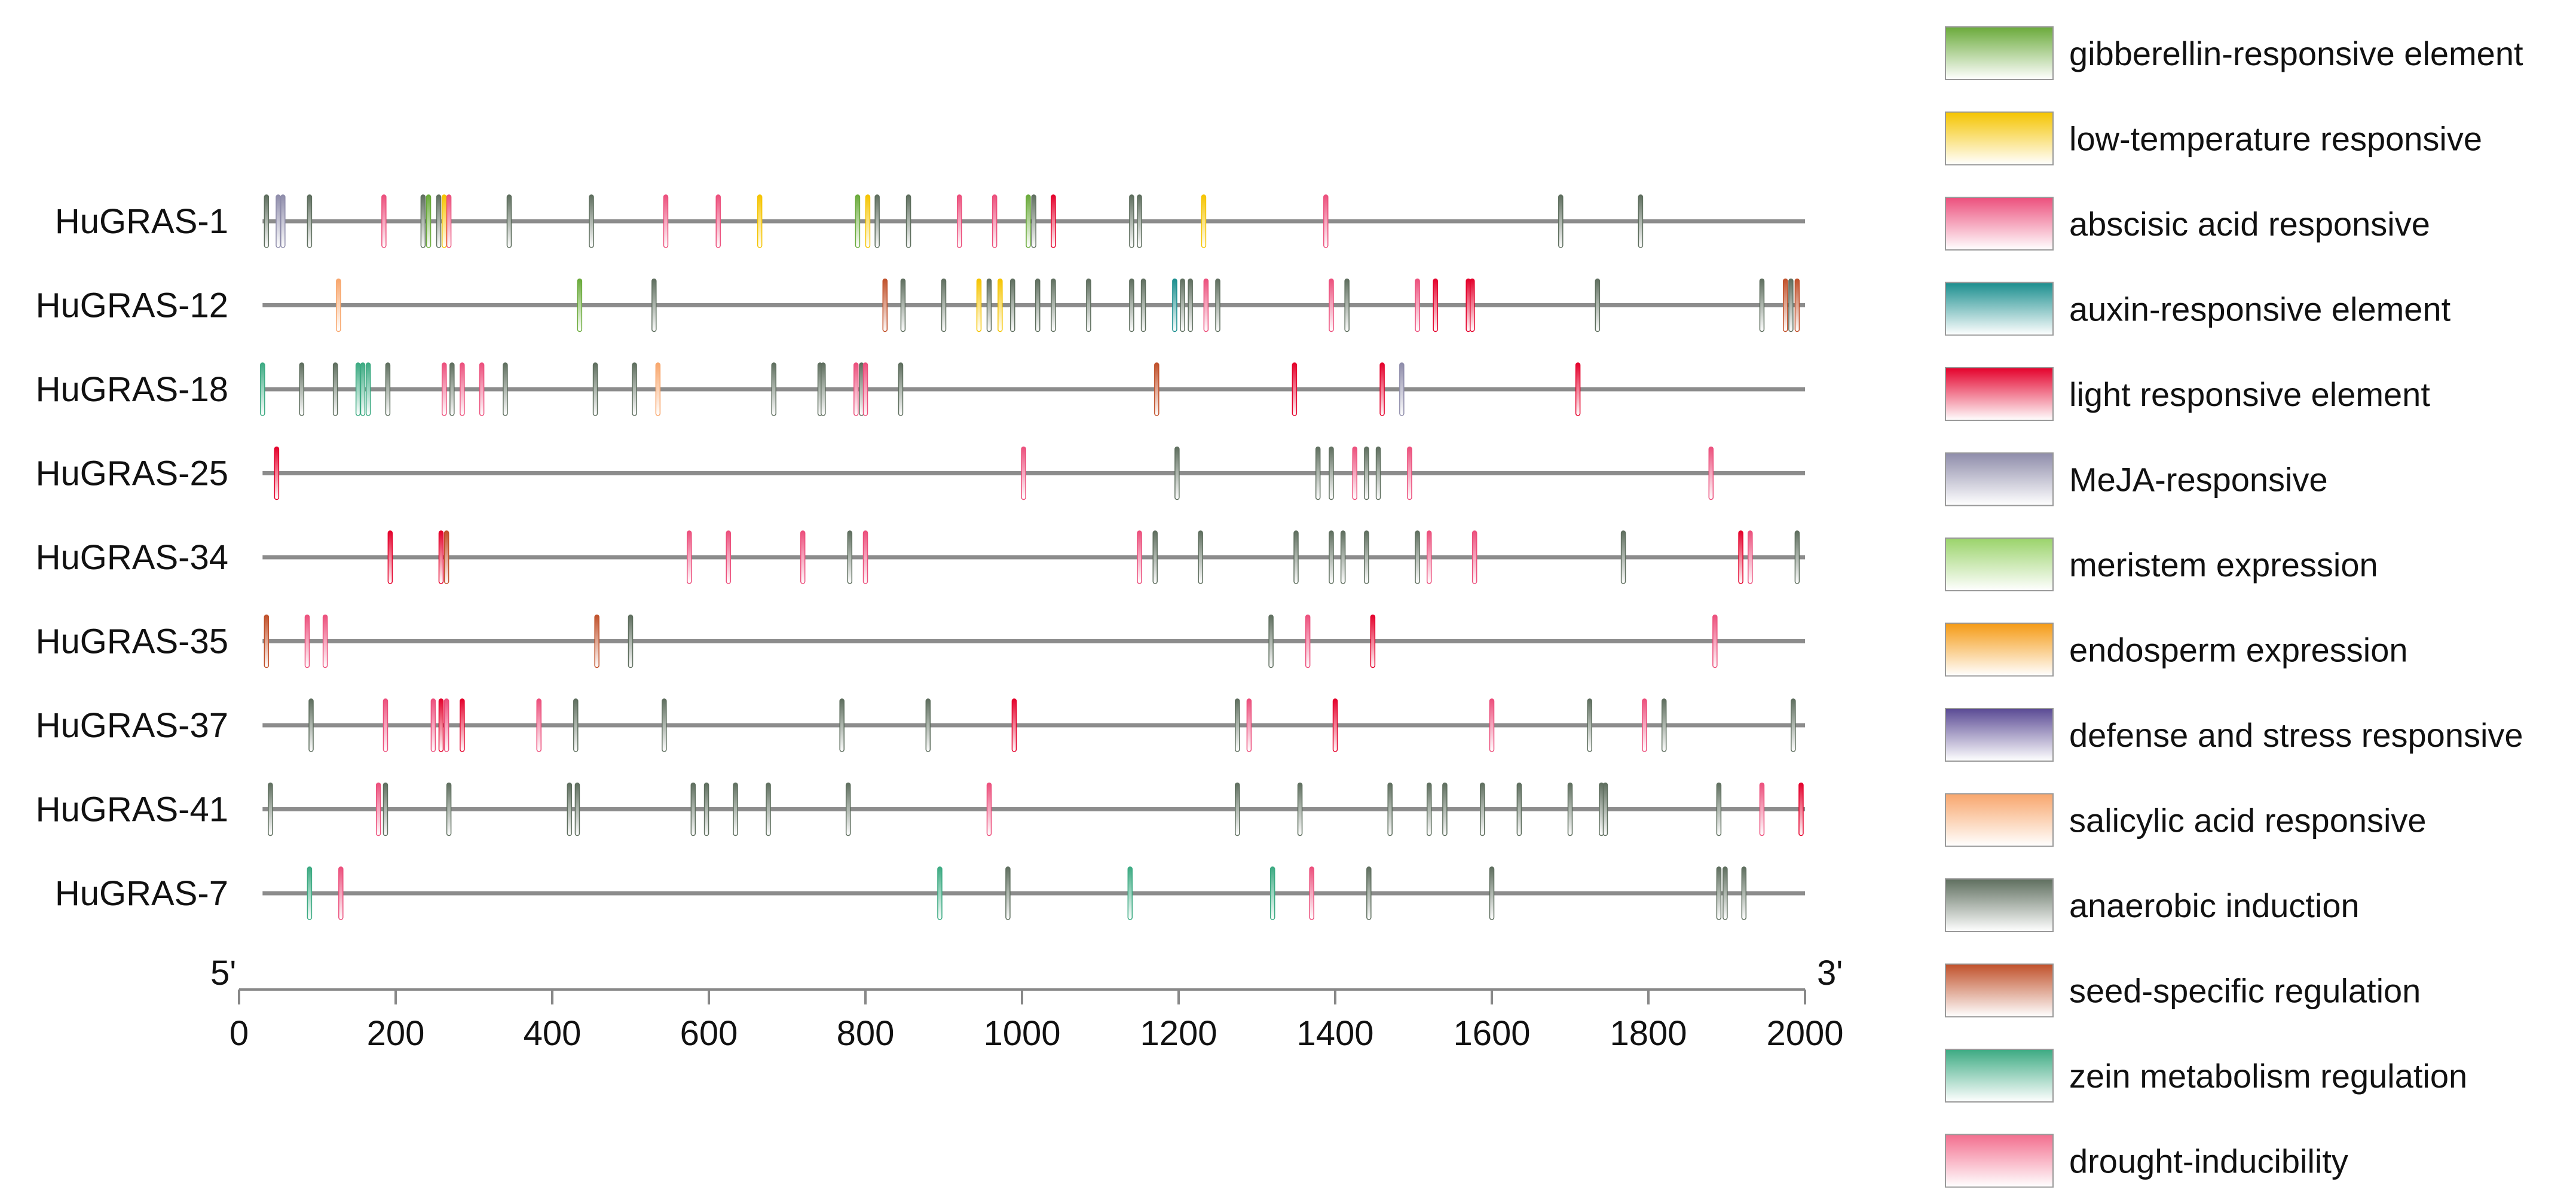 Image resolution: width=2576 pixels, height=1194 pixels. What do you see at coordinates (132, 725) in the screenshot?
I see `gene-label: HuGRAS-37` at bounding box center [132, 725].